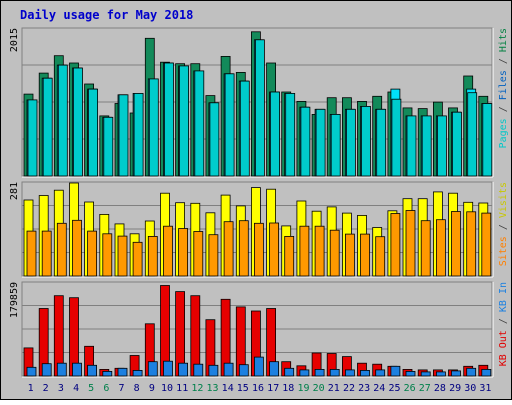 The height and width of the screenshot is (405, 512). I want to click on x-tick-label: 19, so click(303, 388).